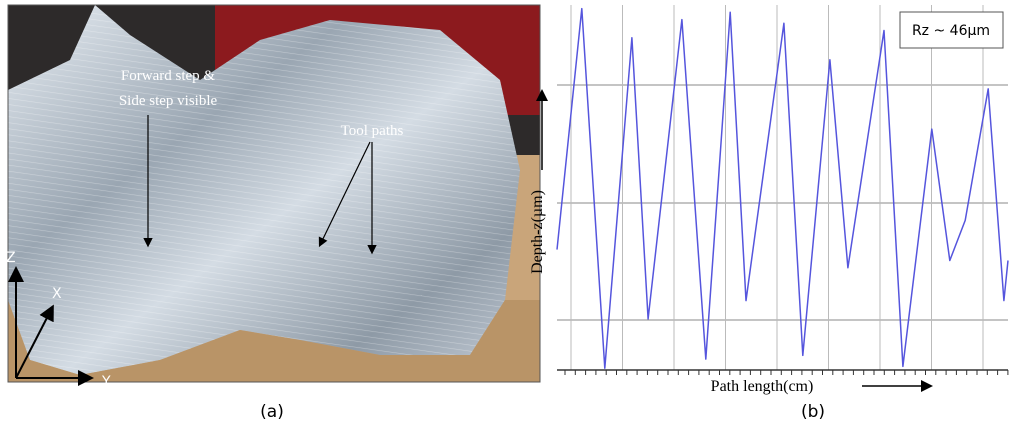  I want to click on annotation: Rz ~ 46µm, so click(951, 31).